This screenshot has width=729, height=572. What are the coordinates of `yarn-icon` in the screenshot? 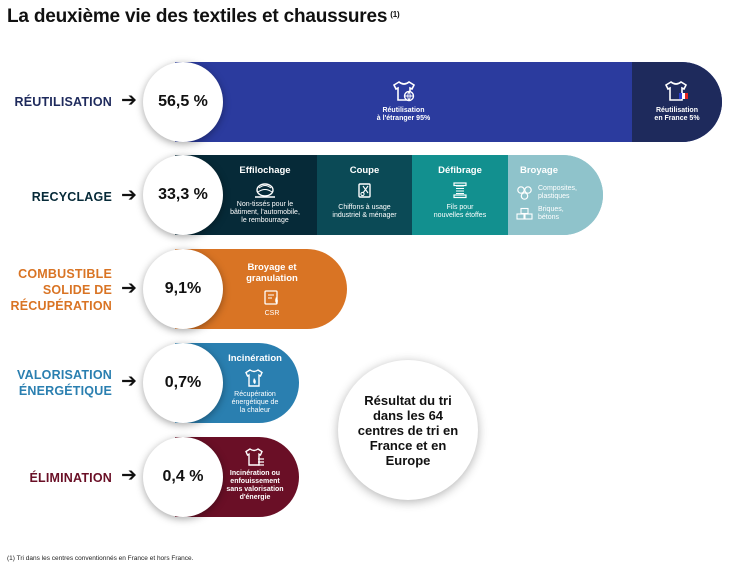 It's located at (265, 190).